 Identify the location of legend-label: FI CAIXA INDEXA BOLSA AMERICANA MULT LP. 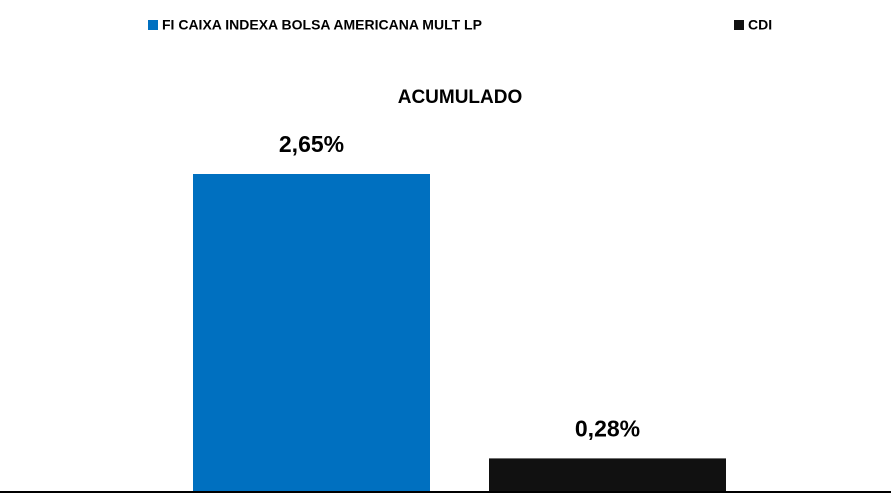
(322, 25).